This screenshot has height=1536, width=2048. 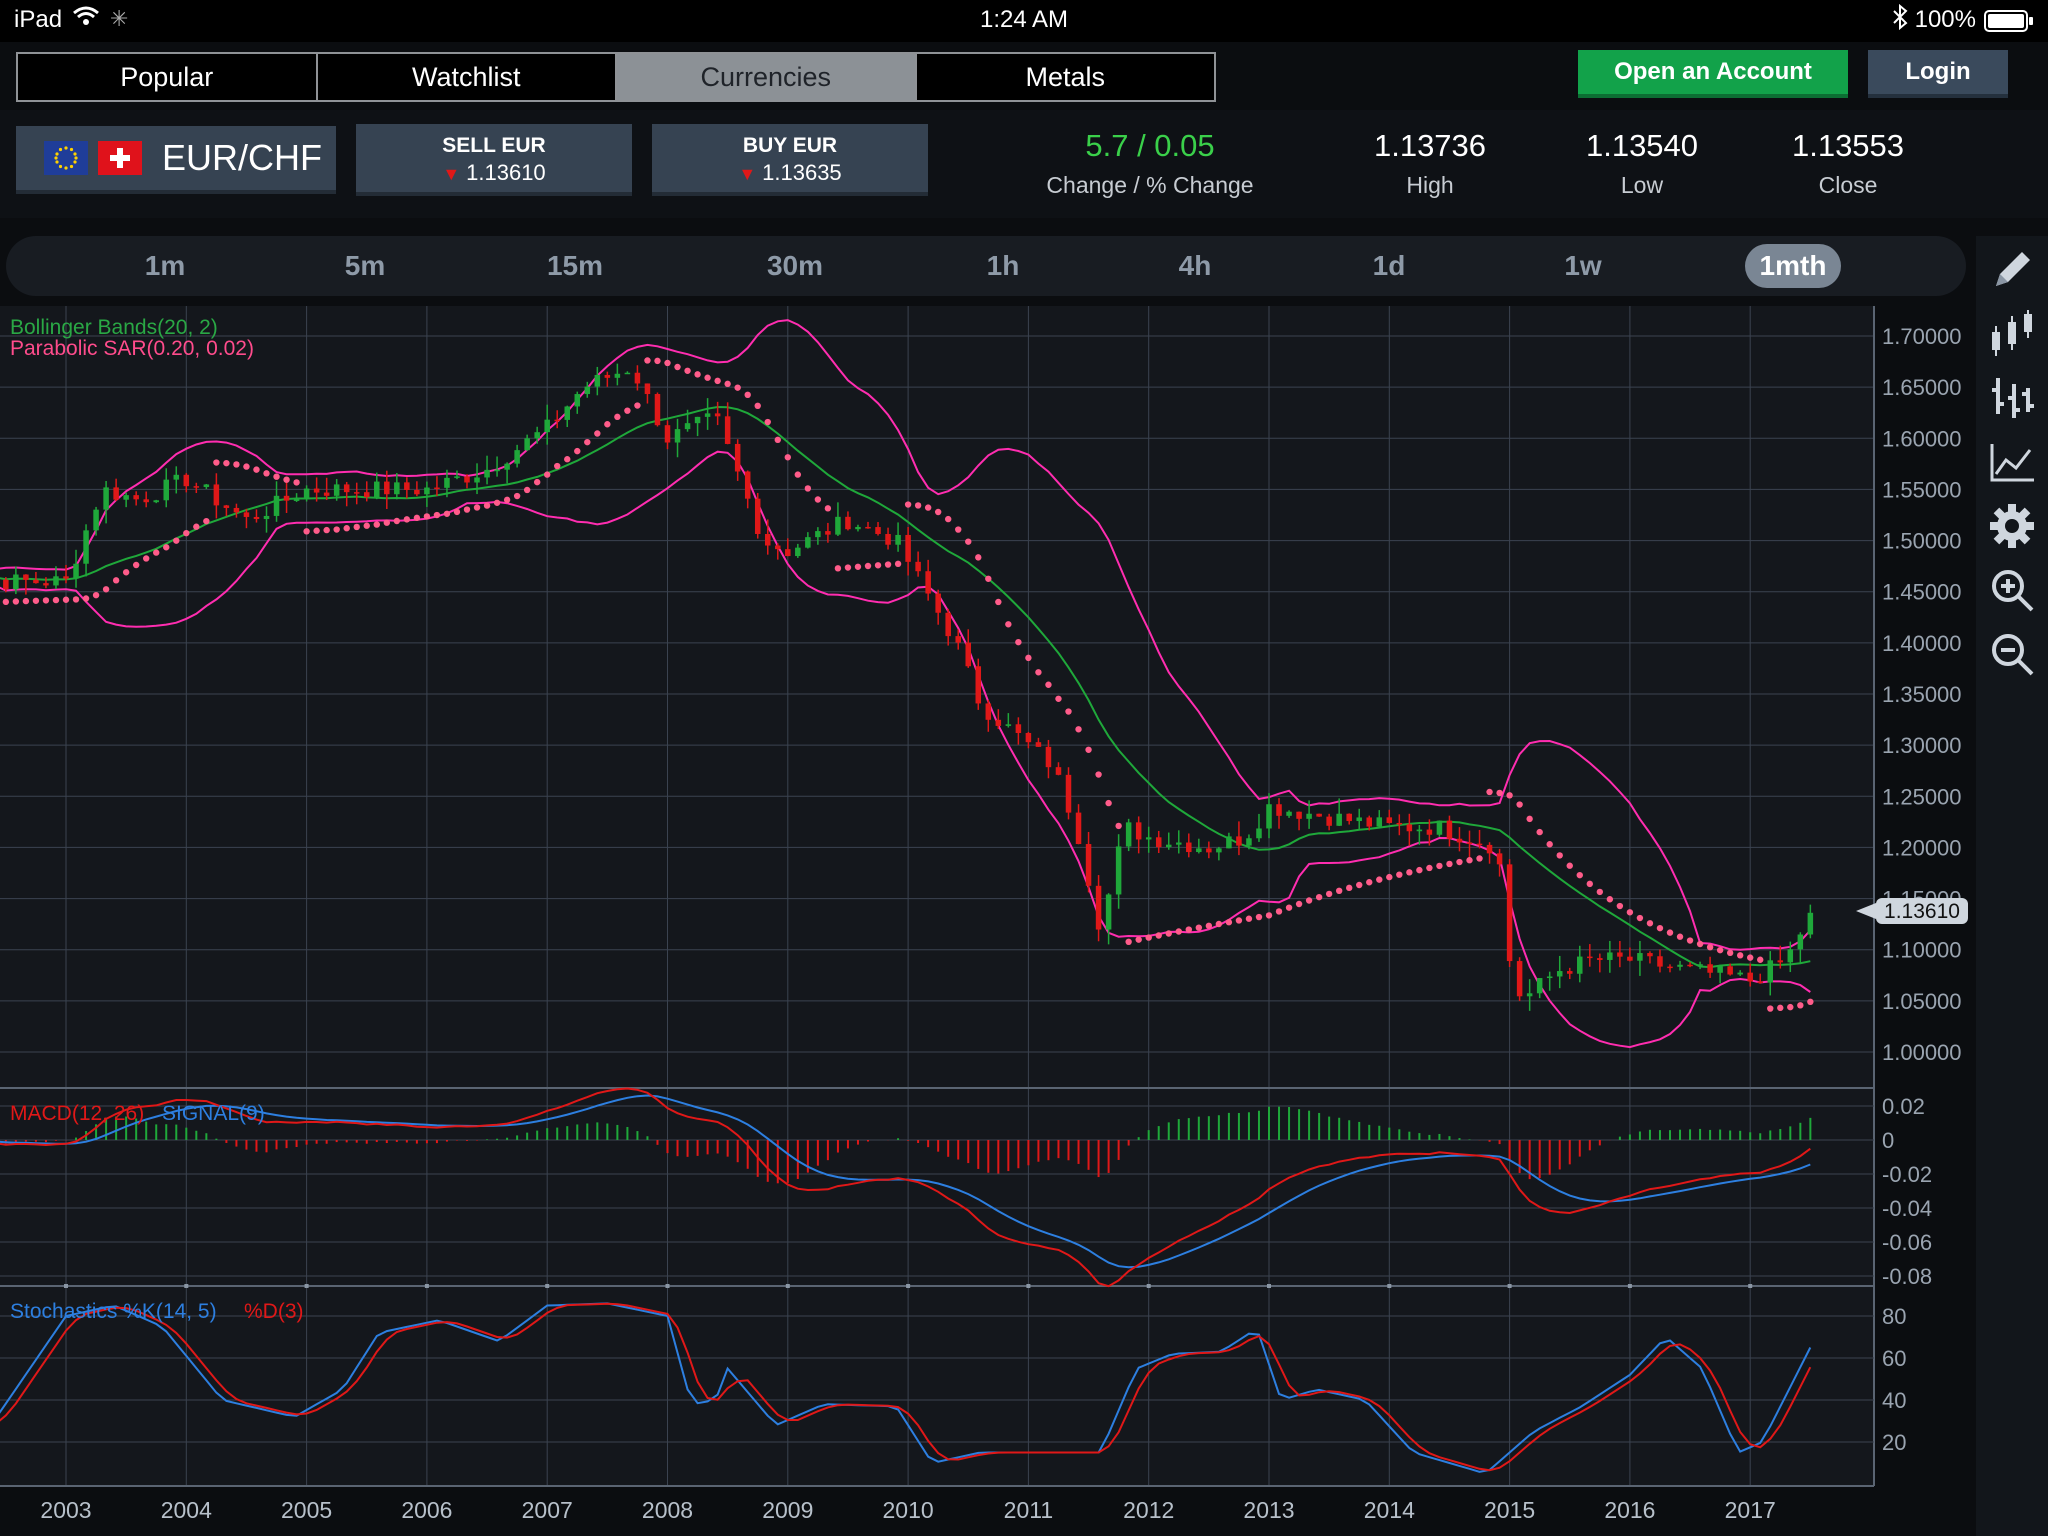 What do you see at coordinates (2012, 334) in the screenshot?
I see `candlestick-icon` at bounding box center [2012, 334].